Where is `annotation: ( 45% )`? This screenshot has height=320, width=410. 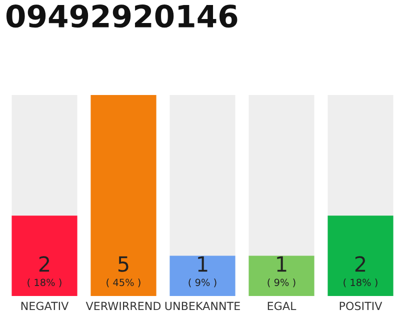
annotation: ( 45% ) is located at coordinates (123, 283).